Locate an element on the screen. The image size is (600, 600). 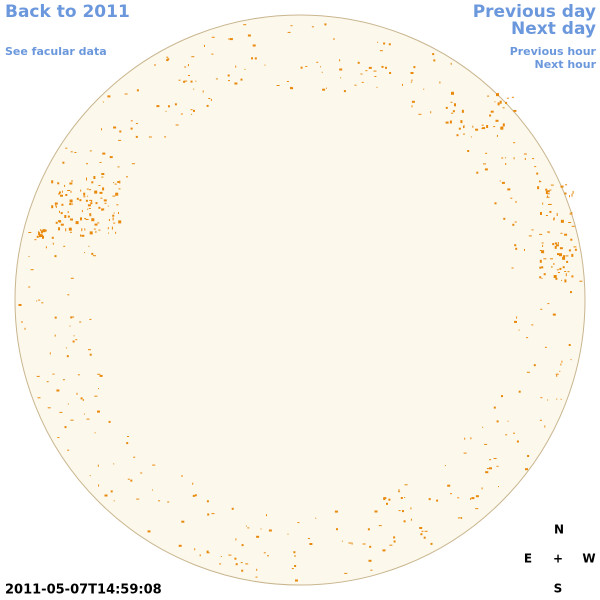
previous-hour-link: Previous hour is located at coordinates (553, 51).